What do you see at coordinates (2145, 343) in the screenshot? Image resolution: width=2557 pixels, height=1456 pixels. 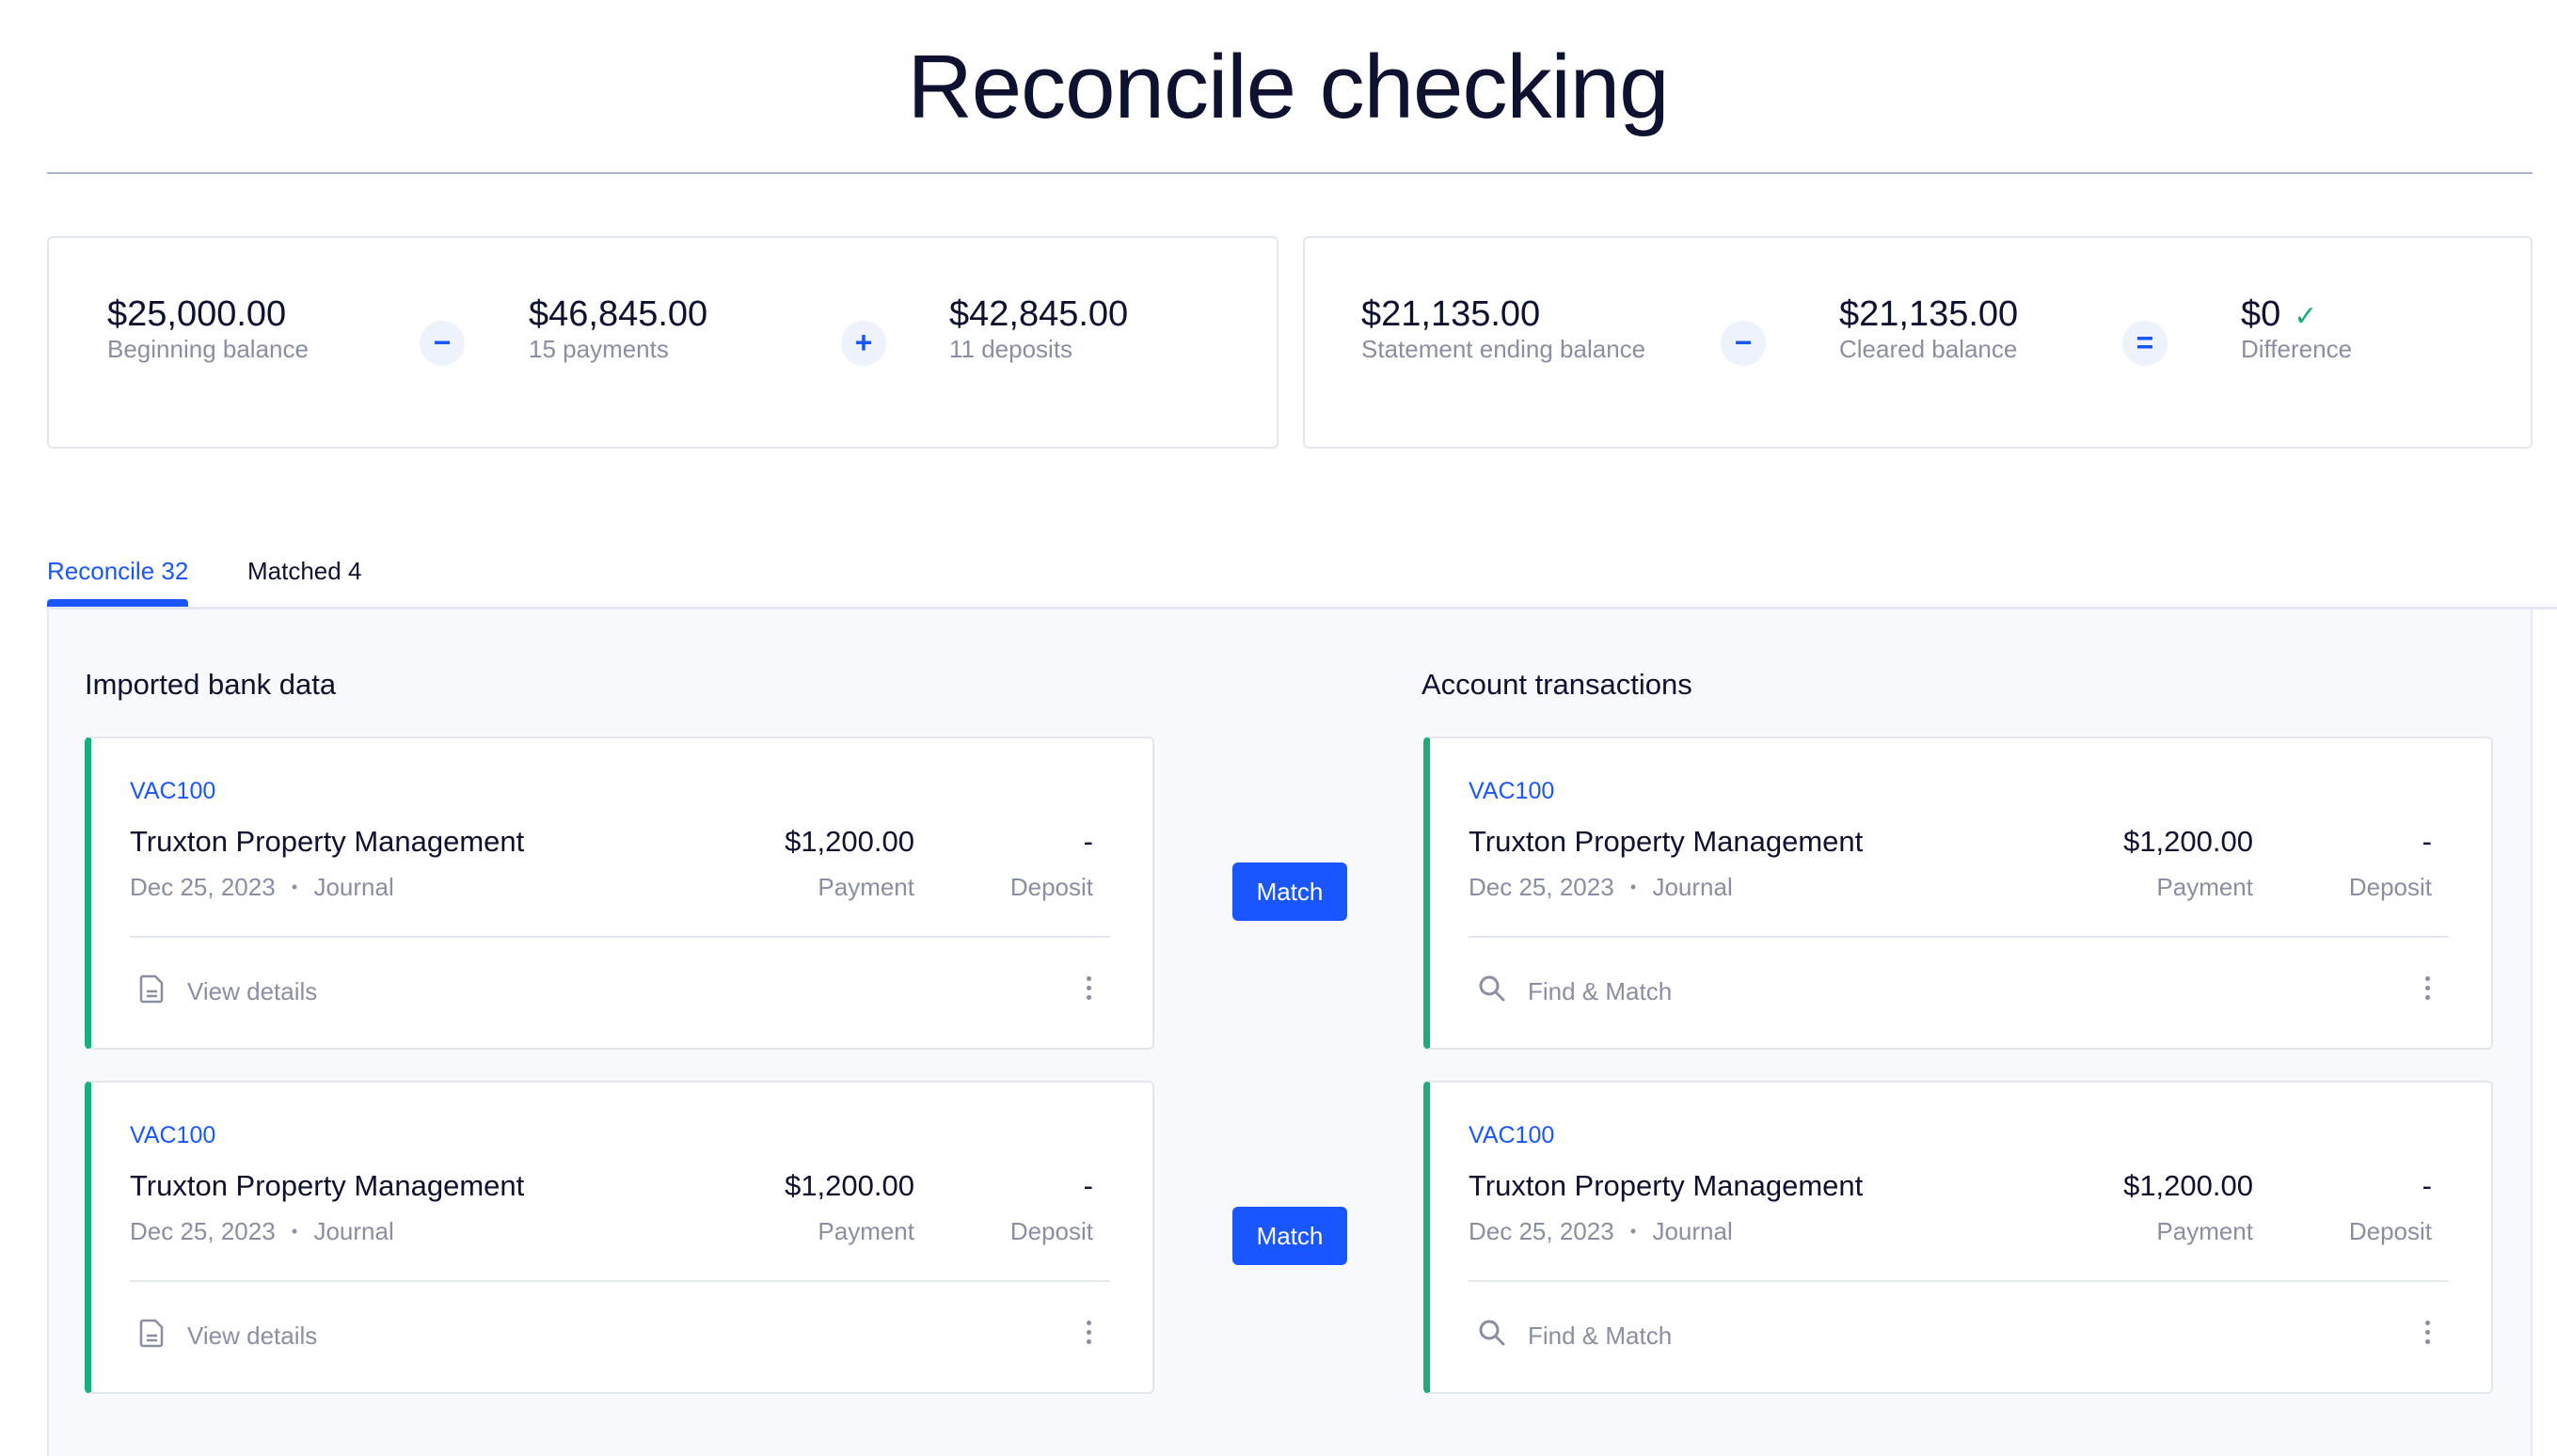 I see `equals-icon: =` at bounding box center [2145, 343].